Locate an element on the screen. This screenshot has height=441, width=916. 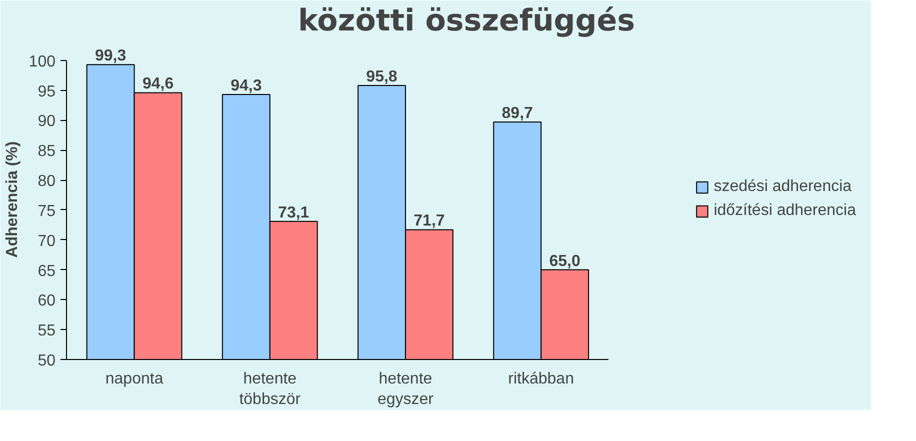
data-label: 94,3 is located at coordinates (246, 86).